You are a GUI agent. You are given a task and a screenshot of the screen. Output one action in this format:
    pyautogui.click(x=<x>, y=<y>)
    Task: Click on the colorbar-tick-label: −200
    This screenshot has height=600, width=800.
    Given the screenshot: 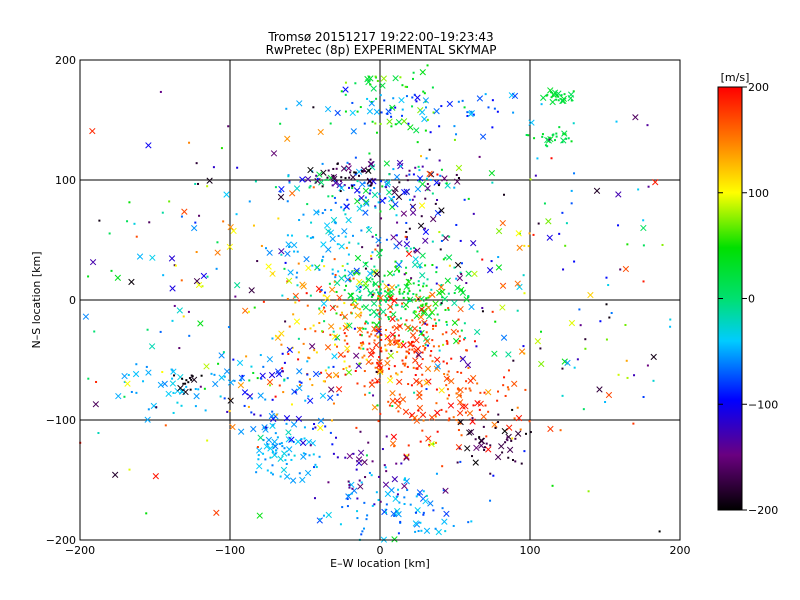 What is the action you would take?
    pyautogui.click(x=763, y=510)
    